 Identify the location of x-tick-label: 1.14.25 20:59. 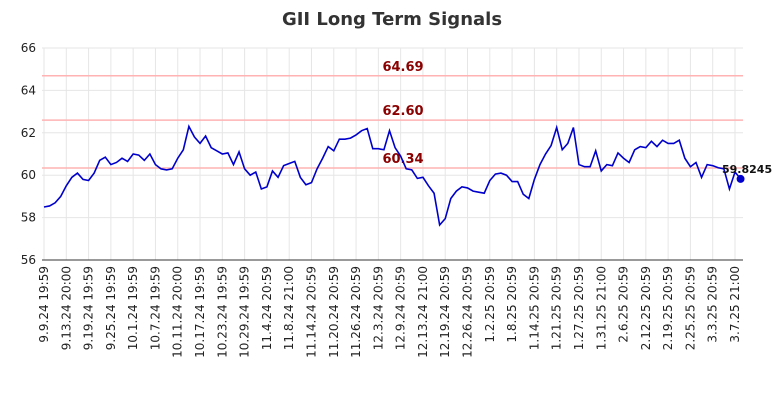
(534, 308).